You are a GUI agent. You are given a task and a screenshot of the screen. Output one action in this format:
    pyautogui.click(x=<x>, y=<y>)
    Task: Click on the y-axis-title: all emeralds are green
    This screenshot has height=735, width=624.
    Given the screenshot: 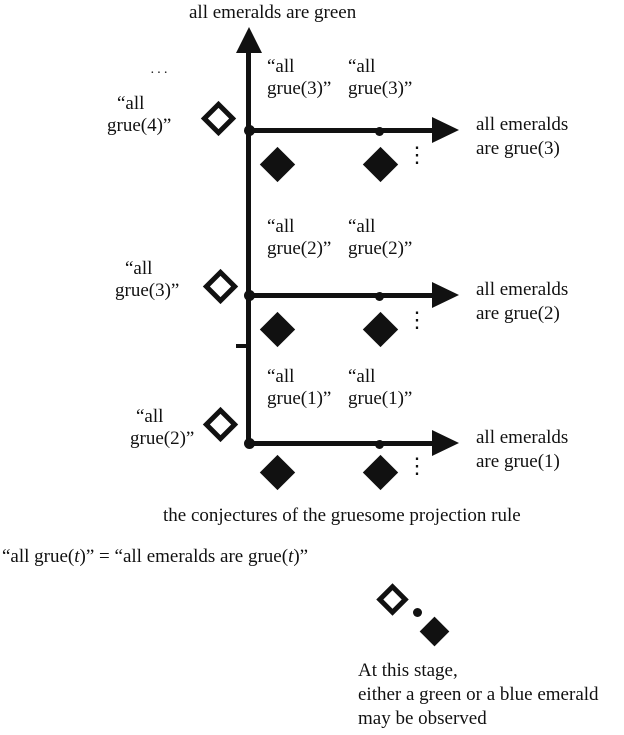 What is the action you would take?
    pyautogui.click(x=273, y=12)
    